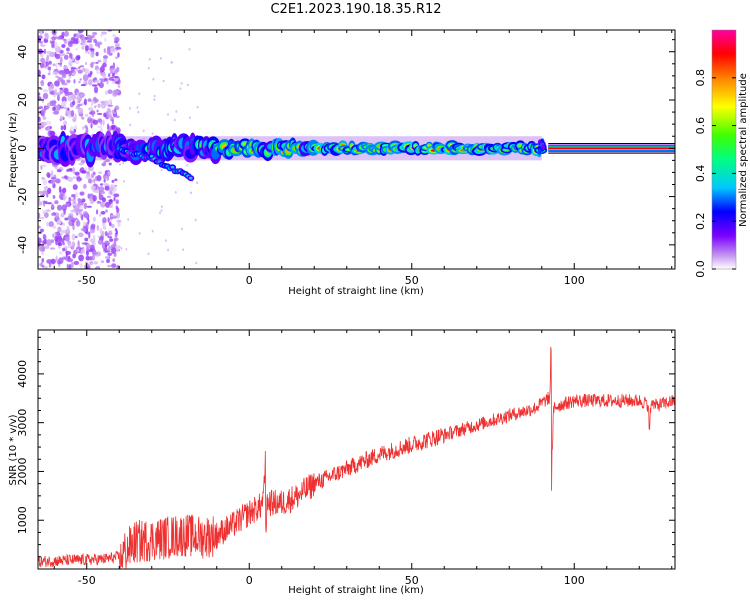 This screenshot has height=600, width=750. What do you see at coordinates (22, 471) in the screenshot?
I see `y-tick-label: 2000` at bounding box center [22, 471].